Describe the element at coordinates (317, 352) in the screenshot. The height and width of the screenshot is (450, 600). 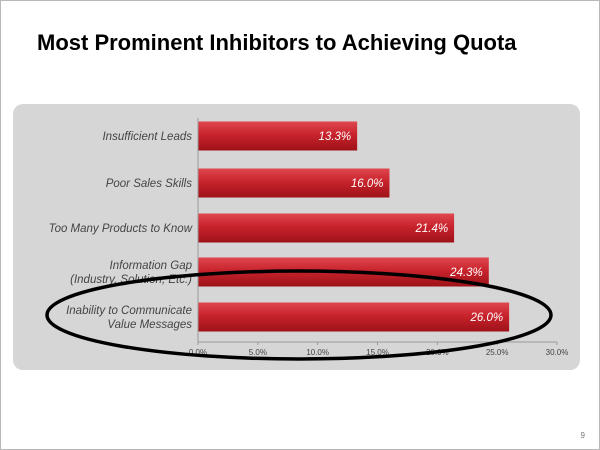
I see `x-tick-label: 10.0%` at that location.